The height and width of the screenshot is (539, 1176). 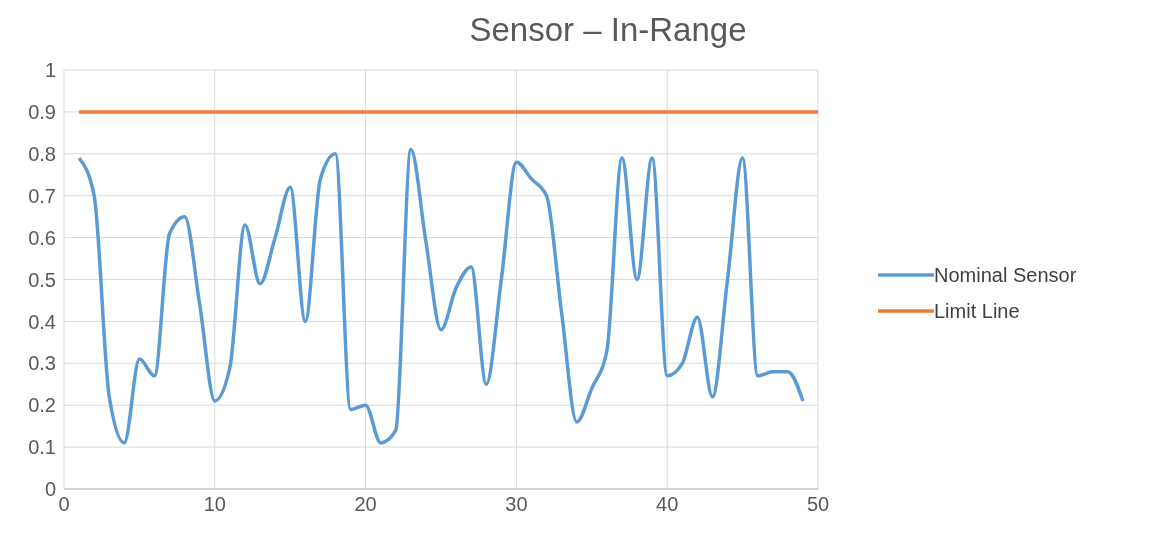 What do you see at coordinates (64, 504) in the screenshot?
I see `x-tick-label: 0` at bounding box center [64, 504].